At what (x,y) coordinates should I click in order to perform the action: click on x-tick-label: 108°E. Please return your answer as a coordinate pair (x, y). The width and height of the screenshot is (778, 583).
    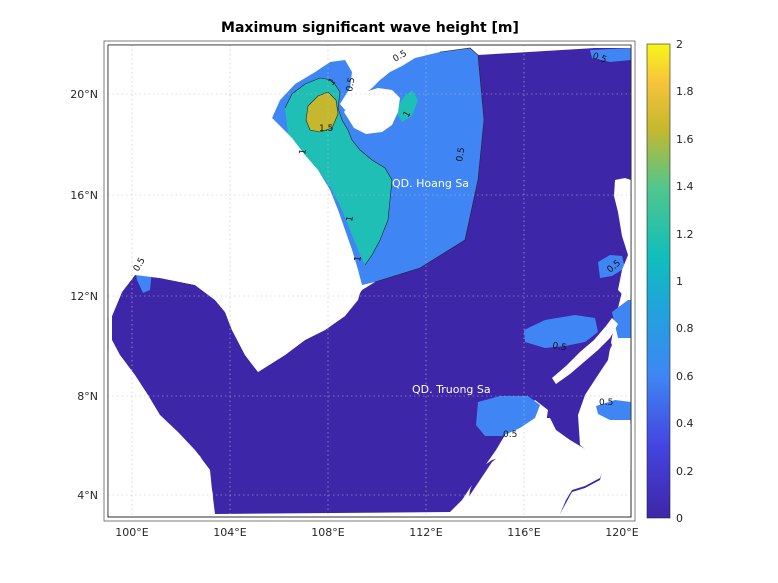
    Looking at the image, I should click on (327, 532).